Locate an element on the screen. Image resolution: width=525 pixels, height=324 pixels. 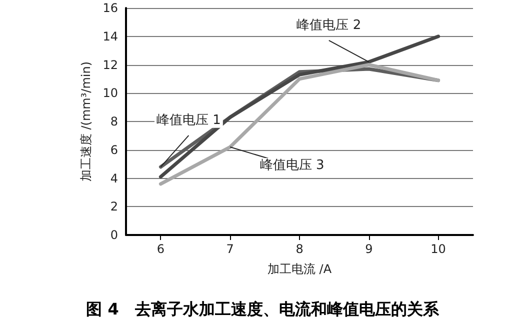
y-tick-label: 2 is located at coordinates (114, 207).